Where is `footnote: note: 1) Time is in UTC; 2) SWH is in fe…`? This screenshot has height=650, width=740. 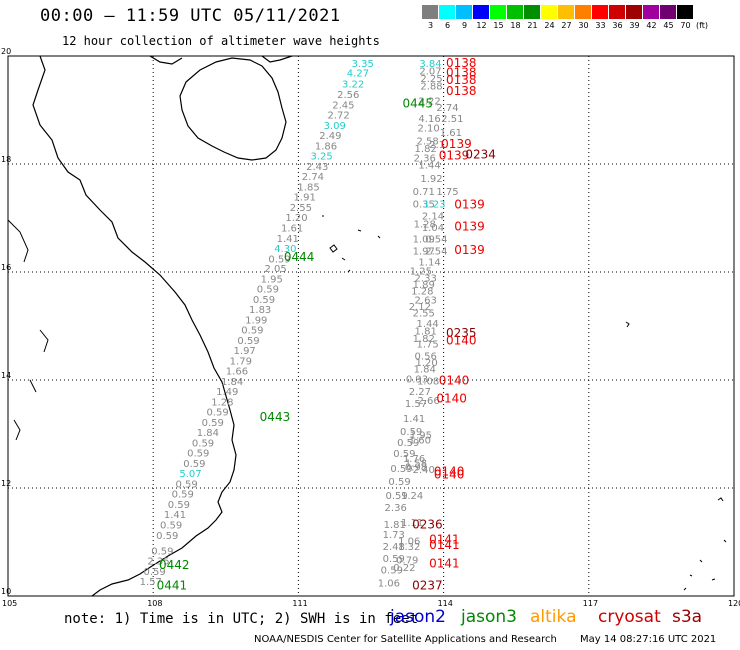
footnote: note: 1) Time is in UTC; 2) SWH is in fe… is located at coordinates (241, 619).